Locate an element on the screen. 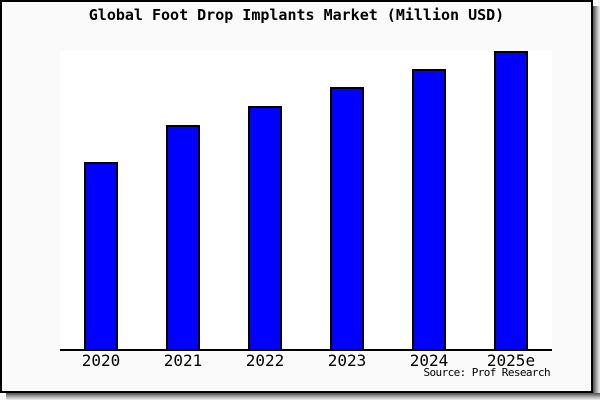 The height and width of the screenshot is (400, 600). x-tick-label-2021: 2021 is located at coordinates (183, 360).